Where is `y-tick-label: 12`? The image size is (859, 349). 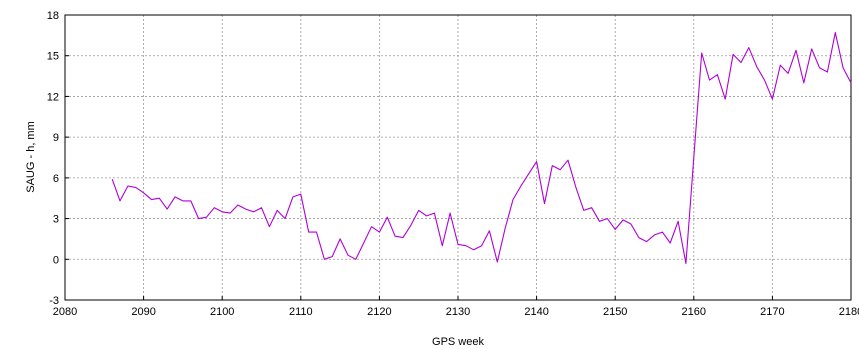 y-tick-label: 12 is located at coordinates (53, 97).